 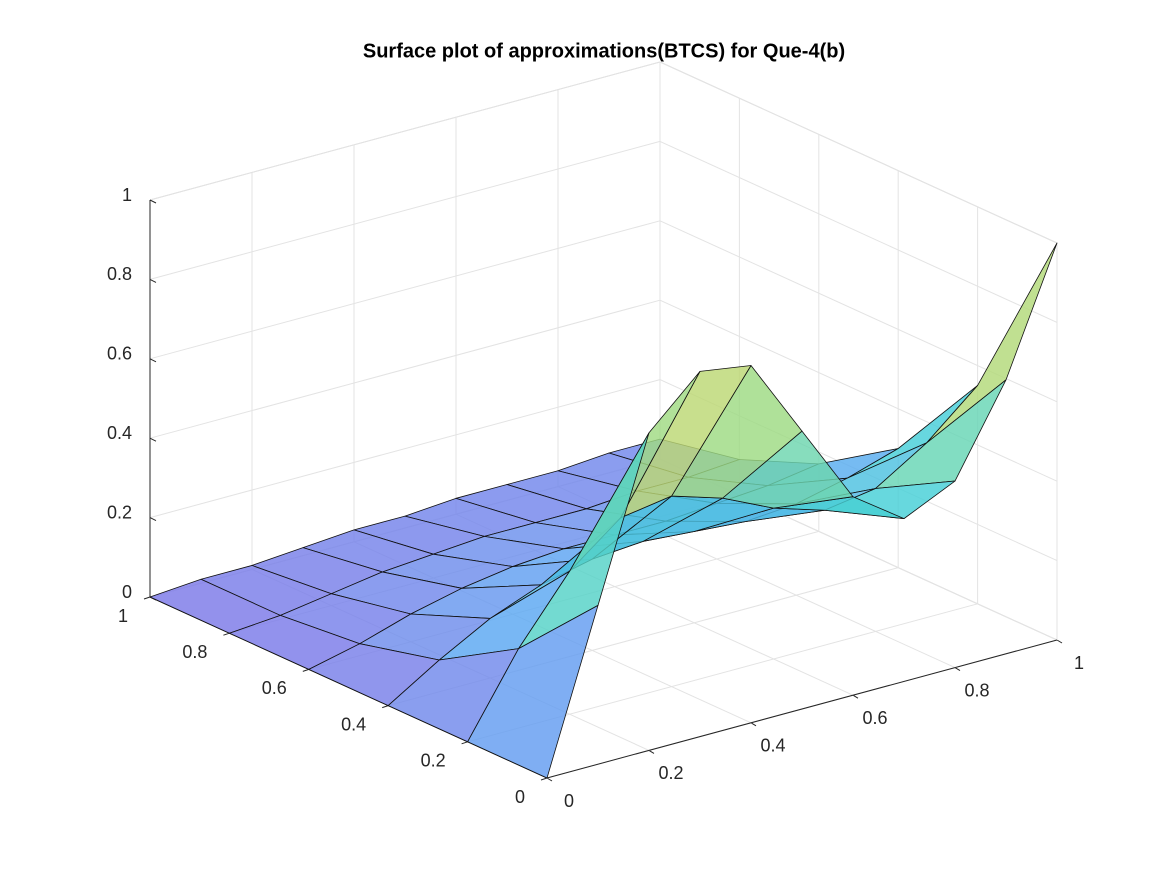 I want to click on x-tick-label: 0.8, so click(x=976, y=690).